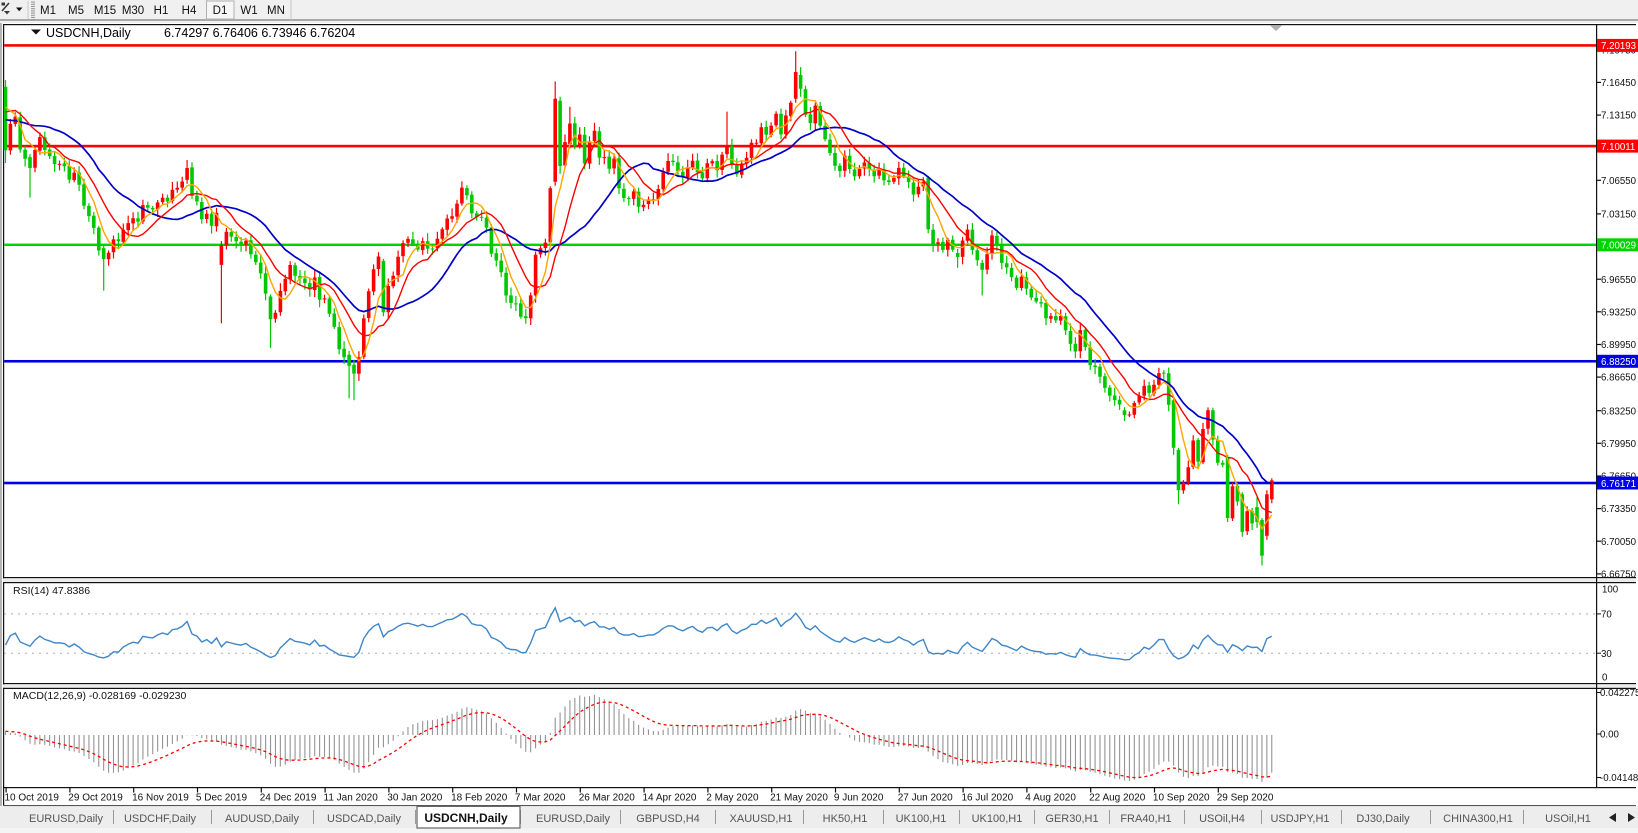 The width and height of the screenshot is (1638, 833). Describe the element at coordinates (1383, 819) in the screenshot. I see `svg-text: DJ30,Daily` at that location.